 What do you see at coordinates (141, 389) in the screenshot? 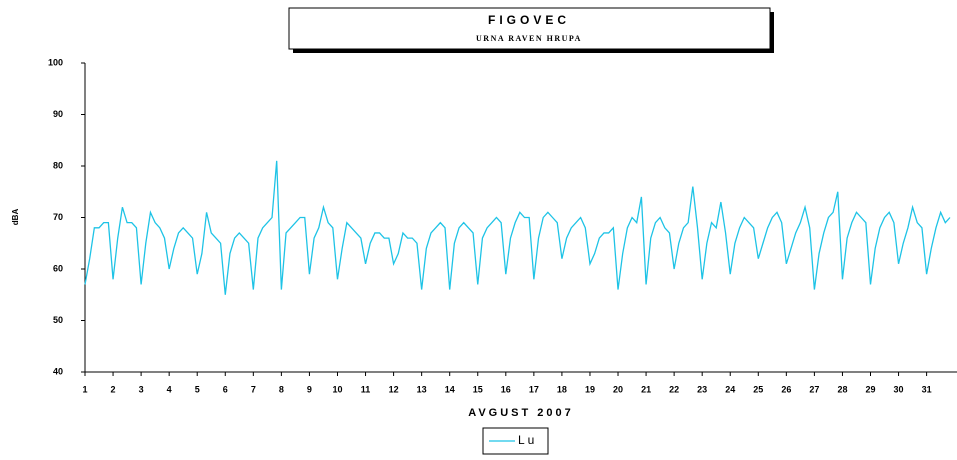
I see `x-tick-label: 3` at bounding box center [141, 389].